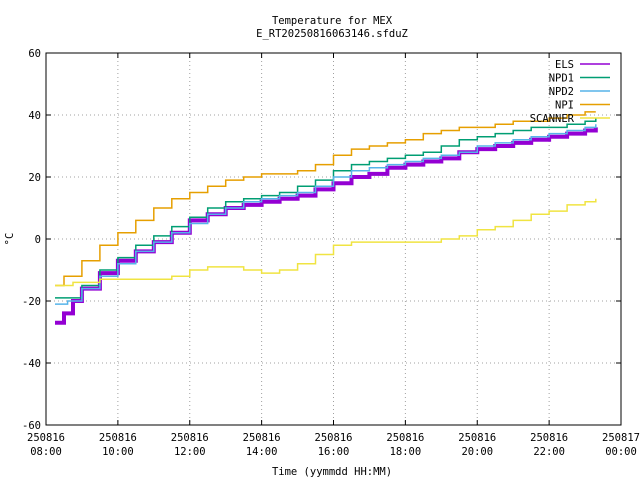 Image resolution: width=640 pixels, height=480 pixels. Describe the element at coordinates (190, 452) in the screenshot. I see `x-tick-time: 12:00` at that location.